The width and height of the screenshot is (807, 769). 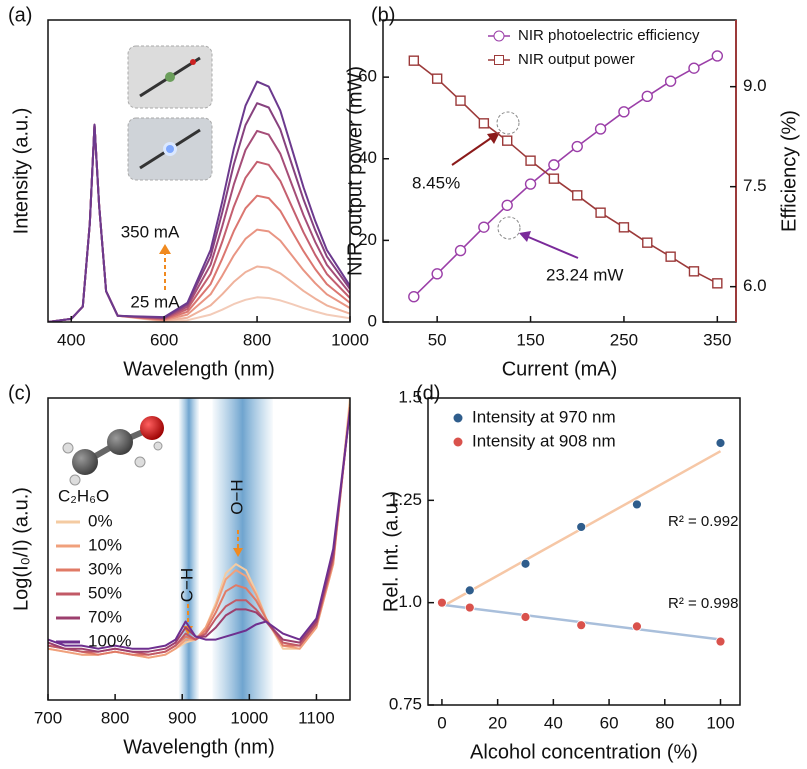 I want to click on x-tick-label: 100, so click(x=720, y=722).